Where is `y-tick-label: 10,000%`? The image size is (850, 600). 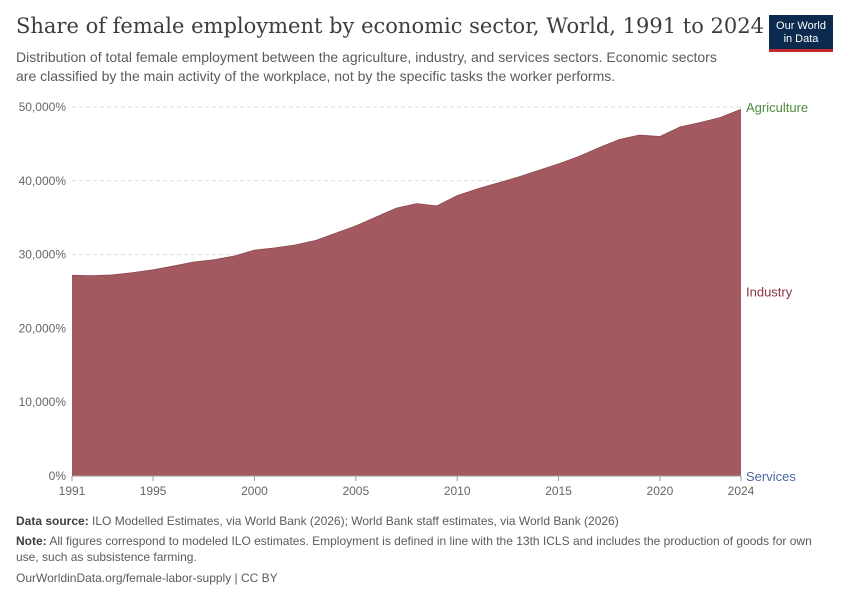
y-tick-label: 10,000% is located at coordinates (43, 402).